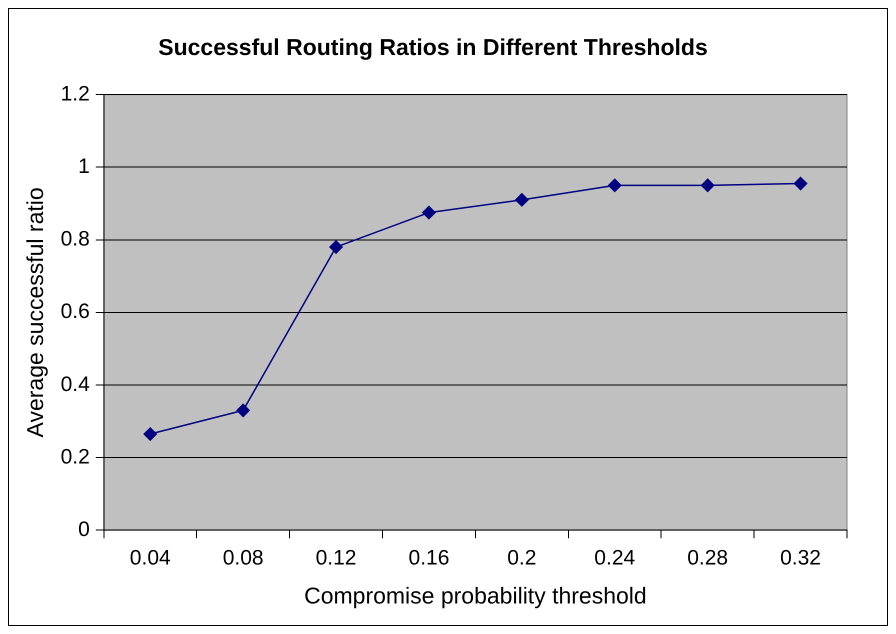  I want to click on x-tick-label: 0.04, so click(150, 558).